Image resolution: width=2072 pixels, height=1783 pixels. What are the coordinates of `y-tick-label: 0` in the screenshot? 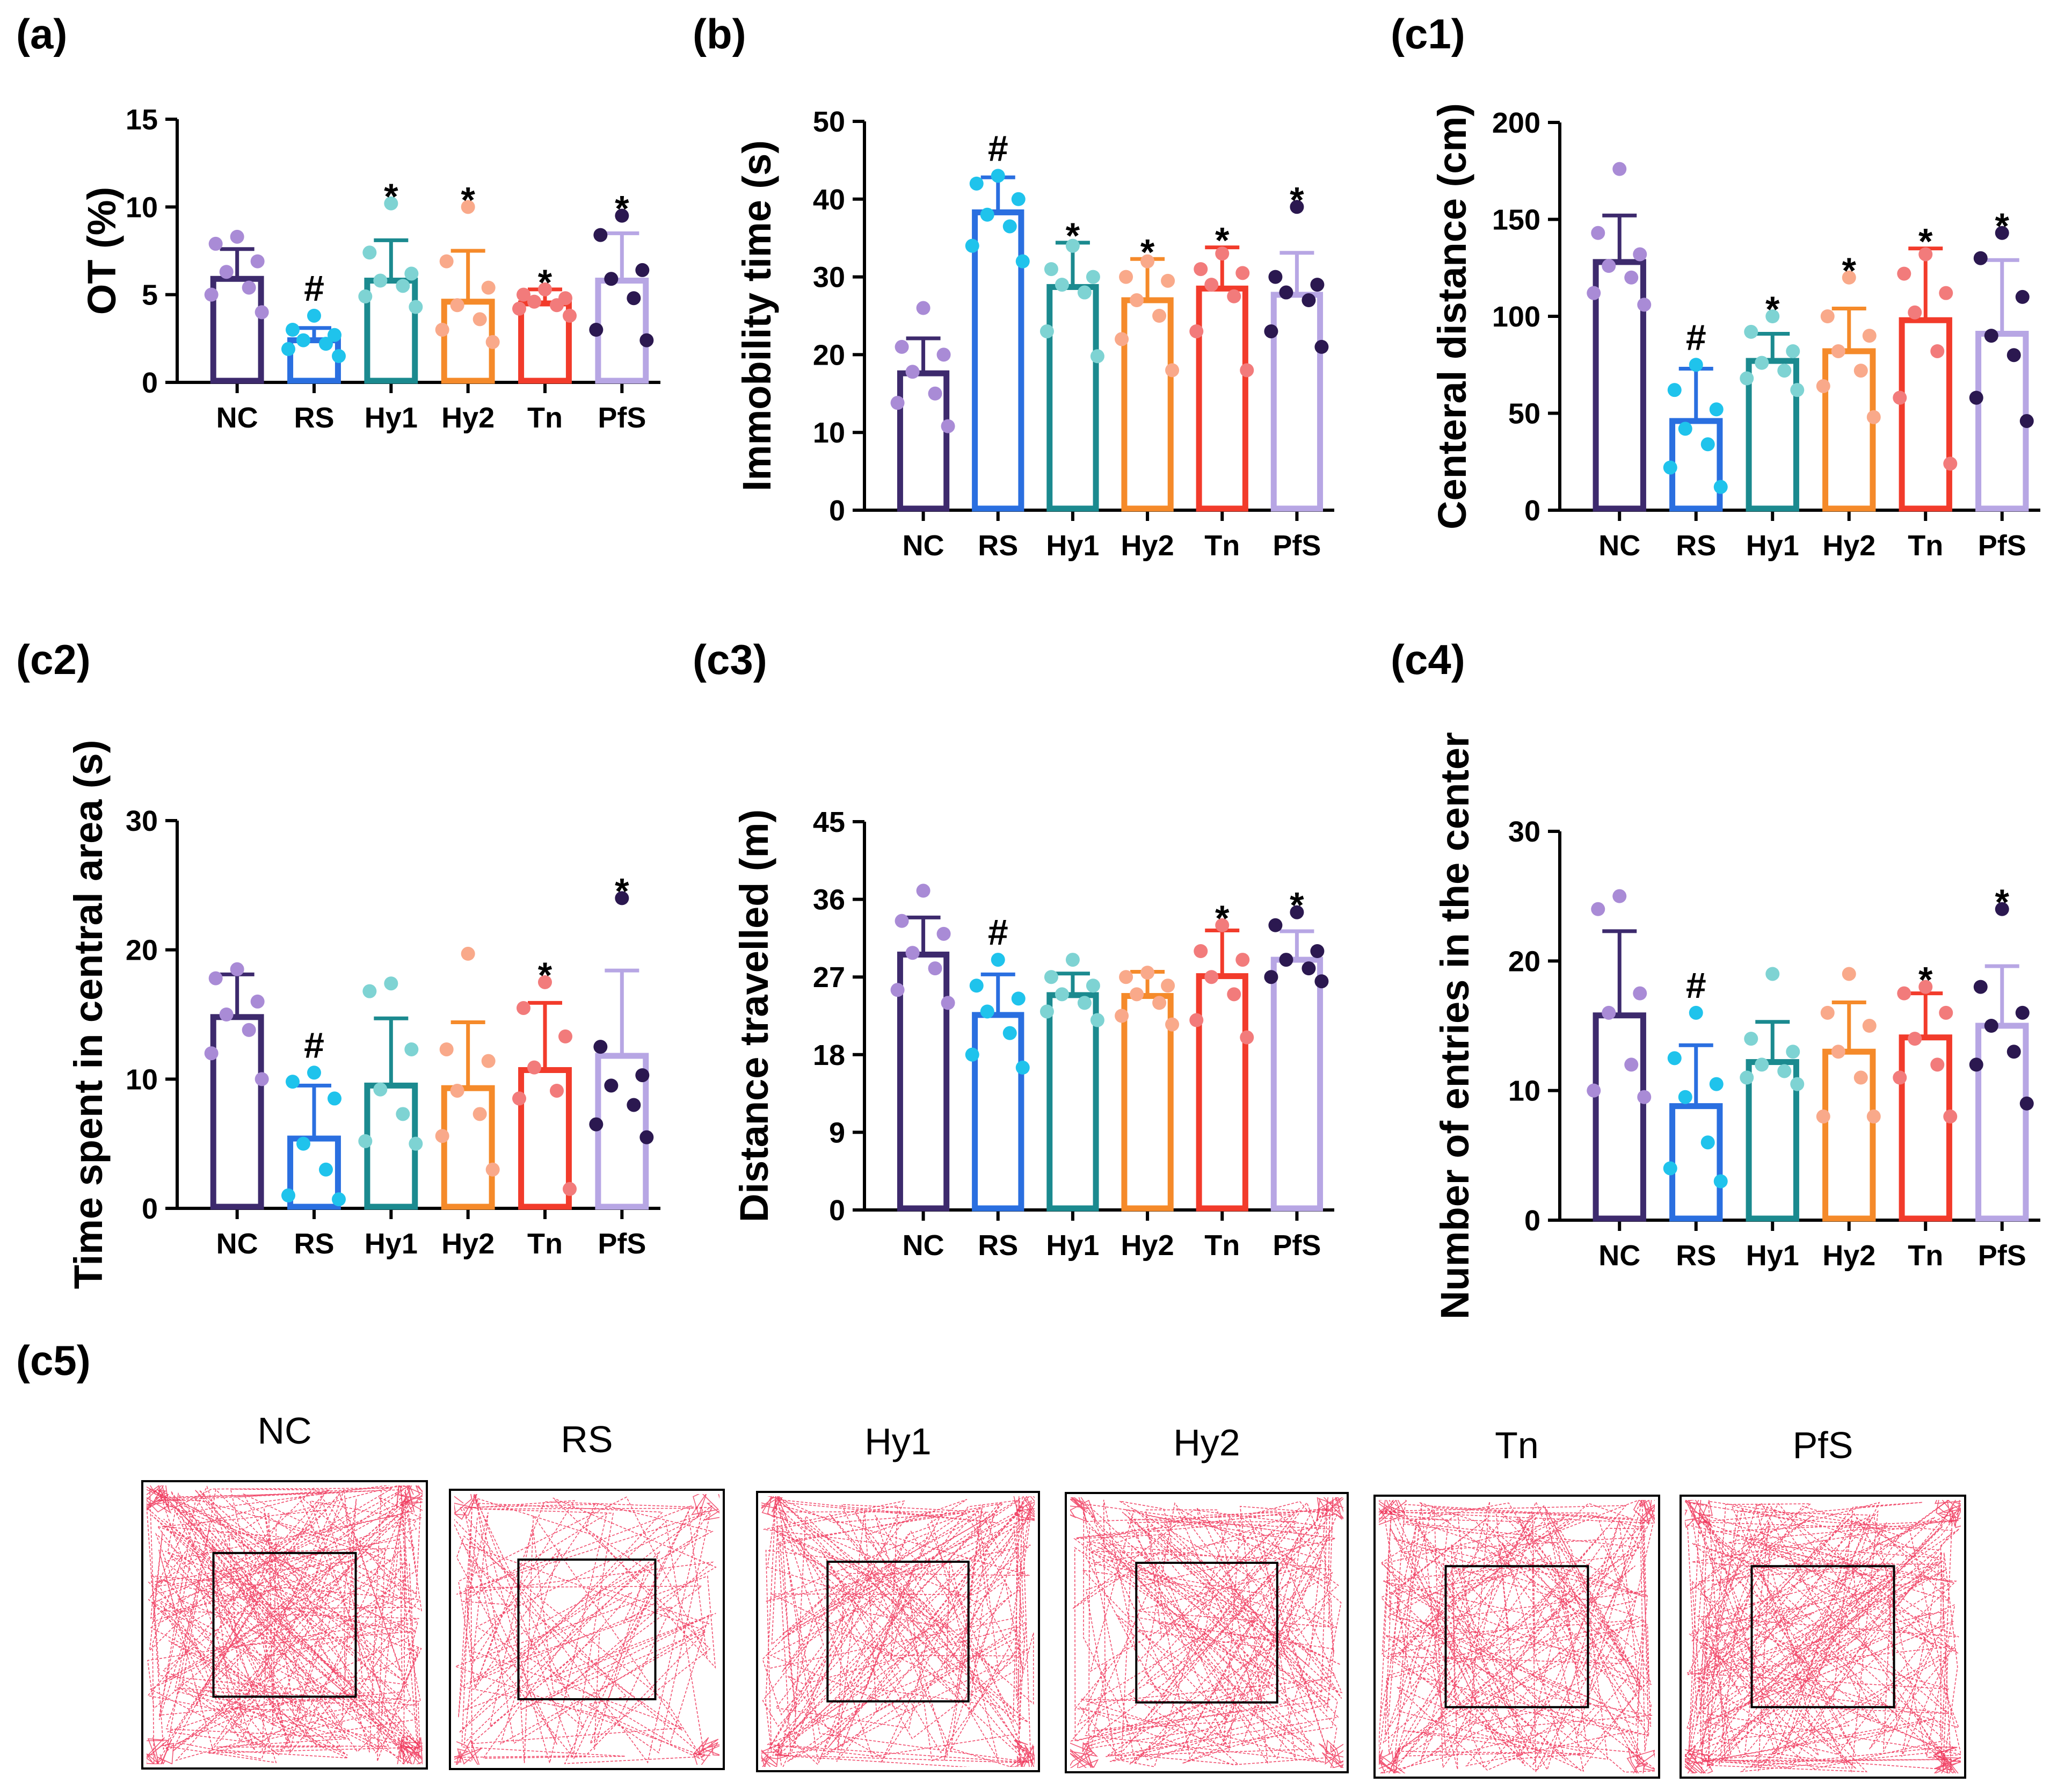 It's located at (150, 1209).